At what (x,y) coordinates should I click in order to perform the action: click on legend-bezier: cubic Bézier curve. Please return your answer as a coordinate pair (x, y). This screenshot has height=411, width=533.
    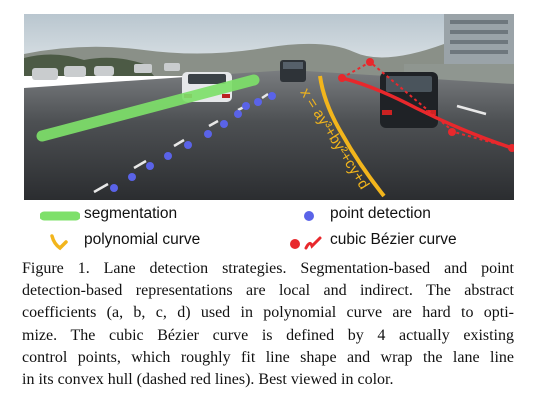
    Looking at the image, I should click on (393, 239).